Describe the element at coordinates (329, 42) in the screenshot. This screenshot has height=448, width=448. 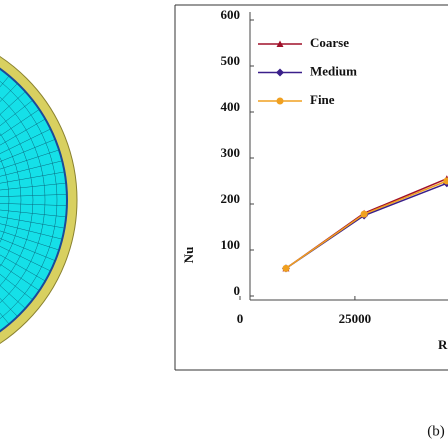
I see `legend-label: Coarse` at that location.